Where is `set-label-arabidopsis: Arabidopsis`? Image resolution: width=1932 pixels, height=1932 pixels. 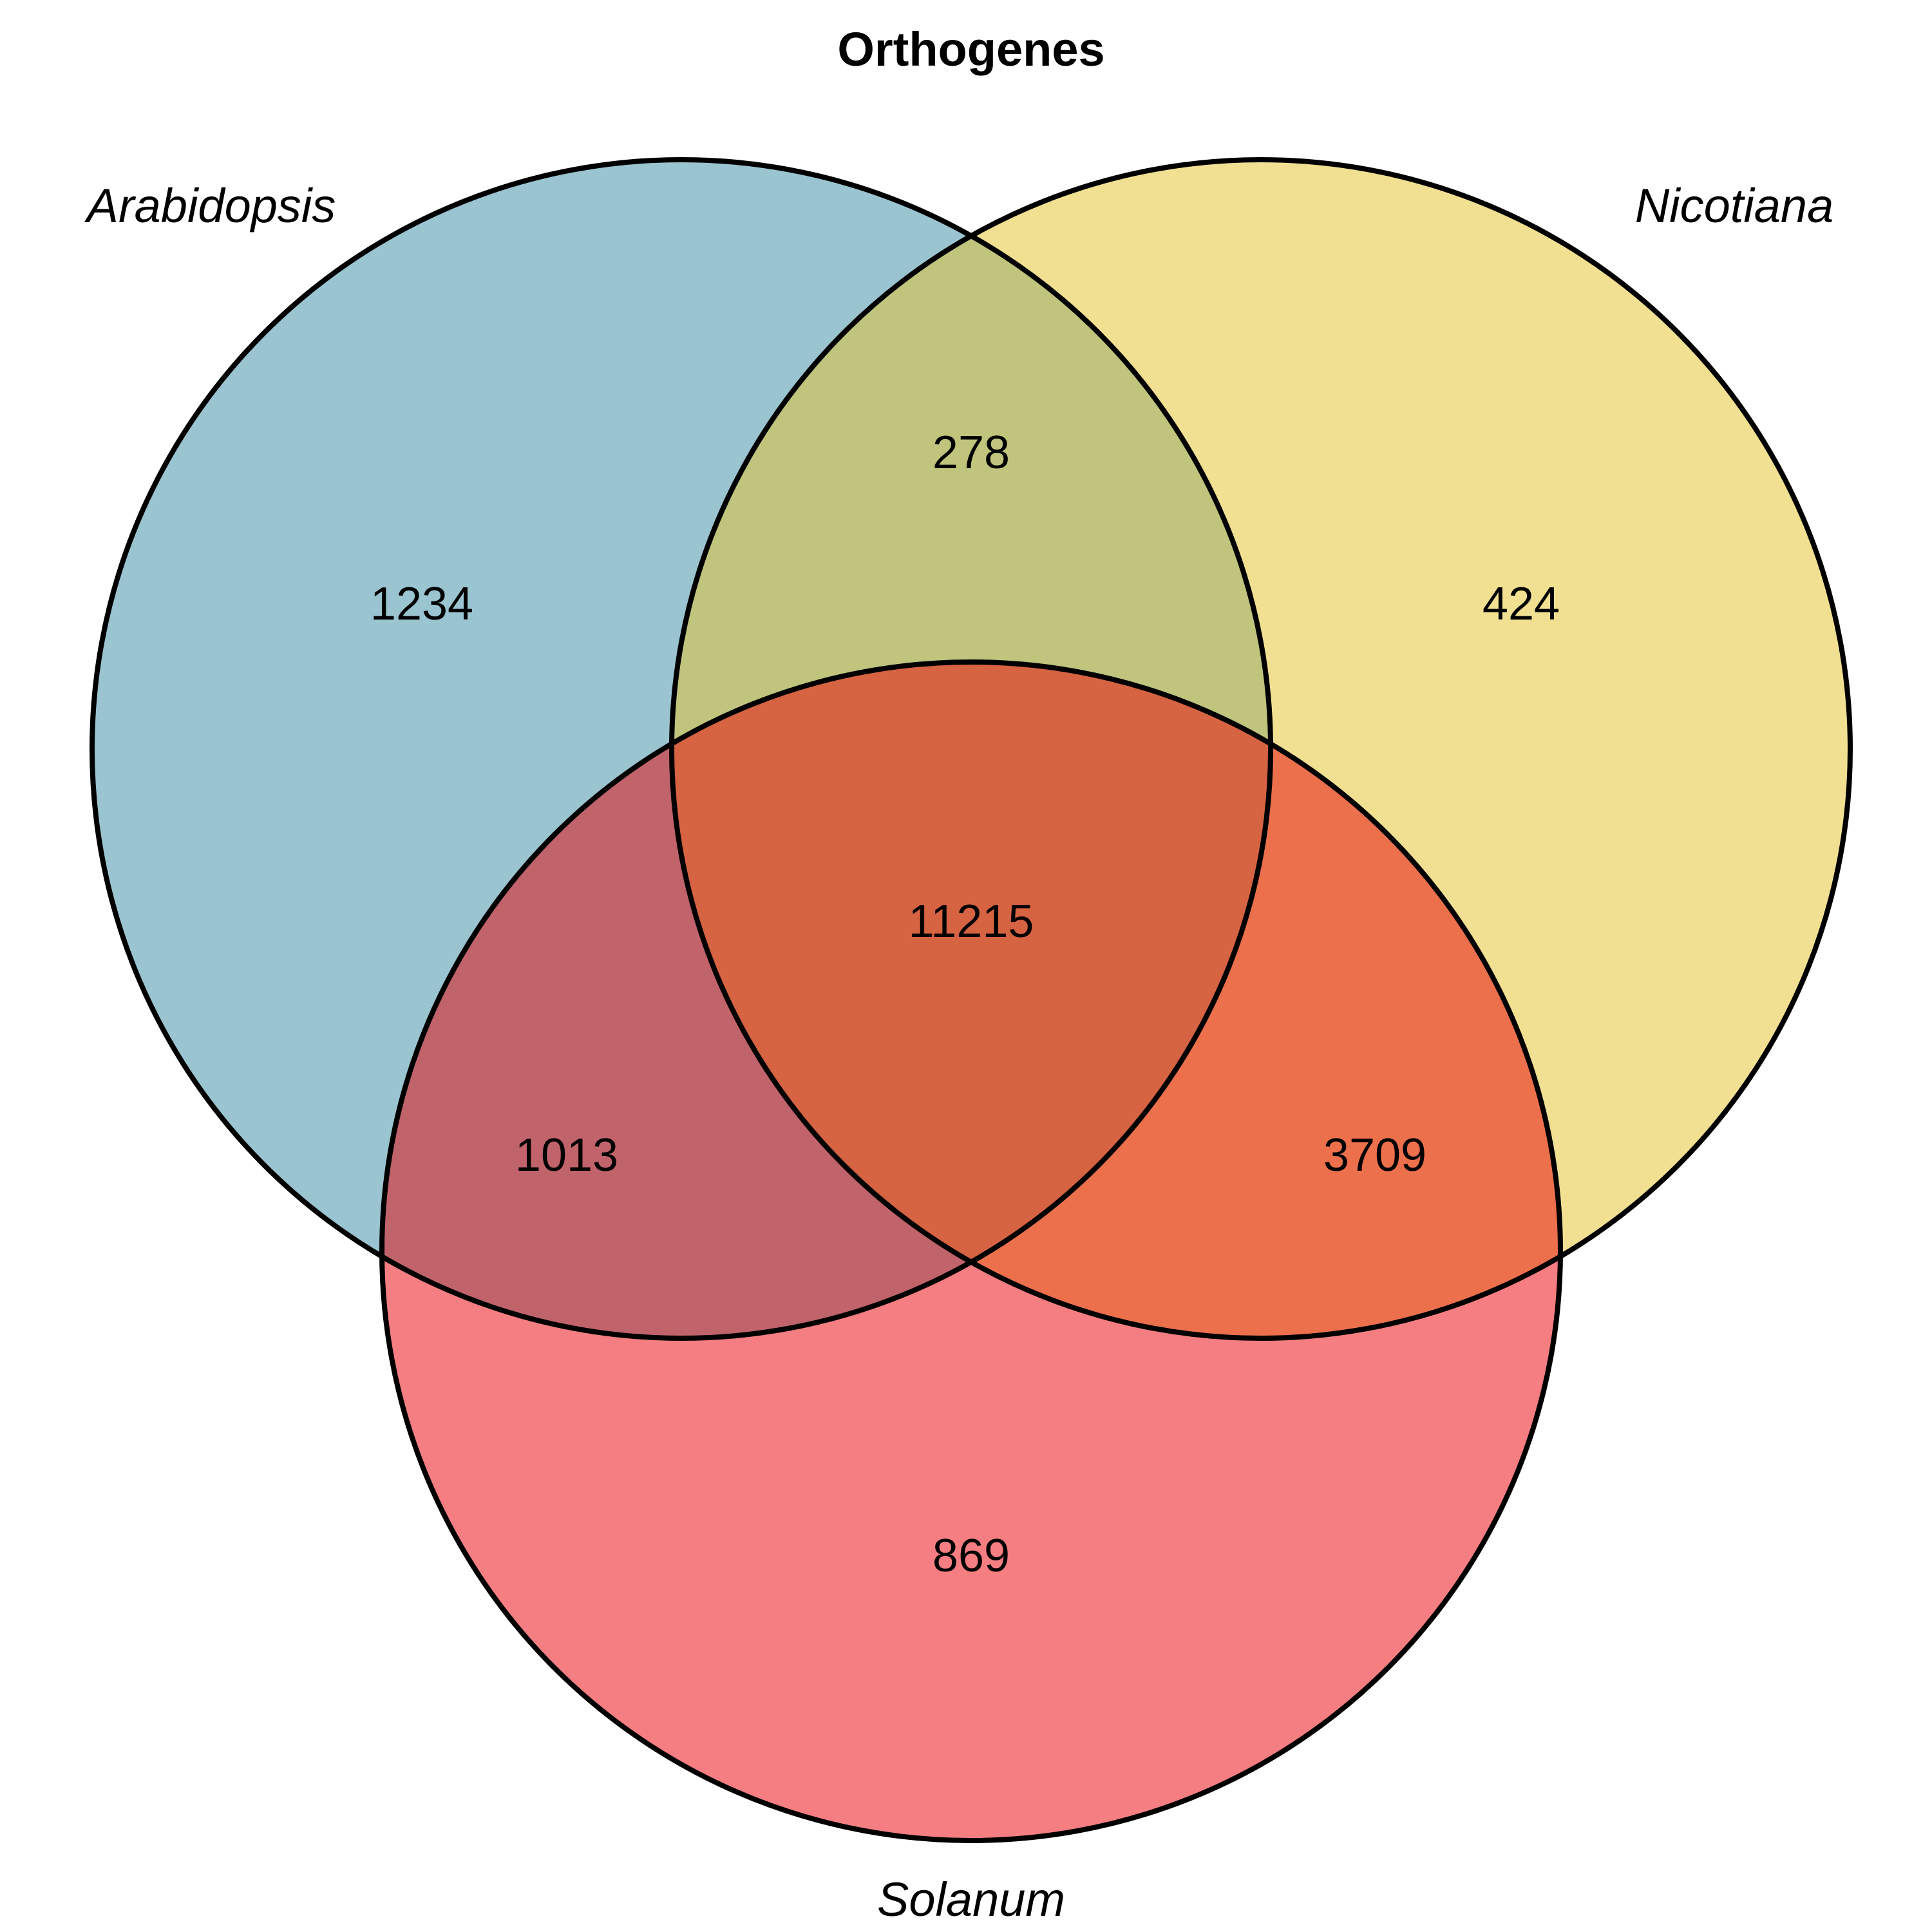
set-label-arabidopsis: Arabidopsis is located at coordinates (210, 206).